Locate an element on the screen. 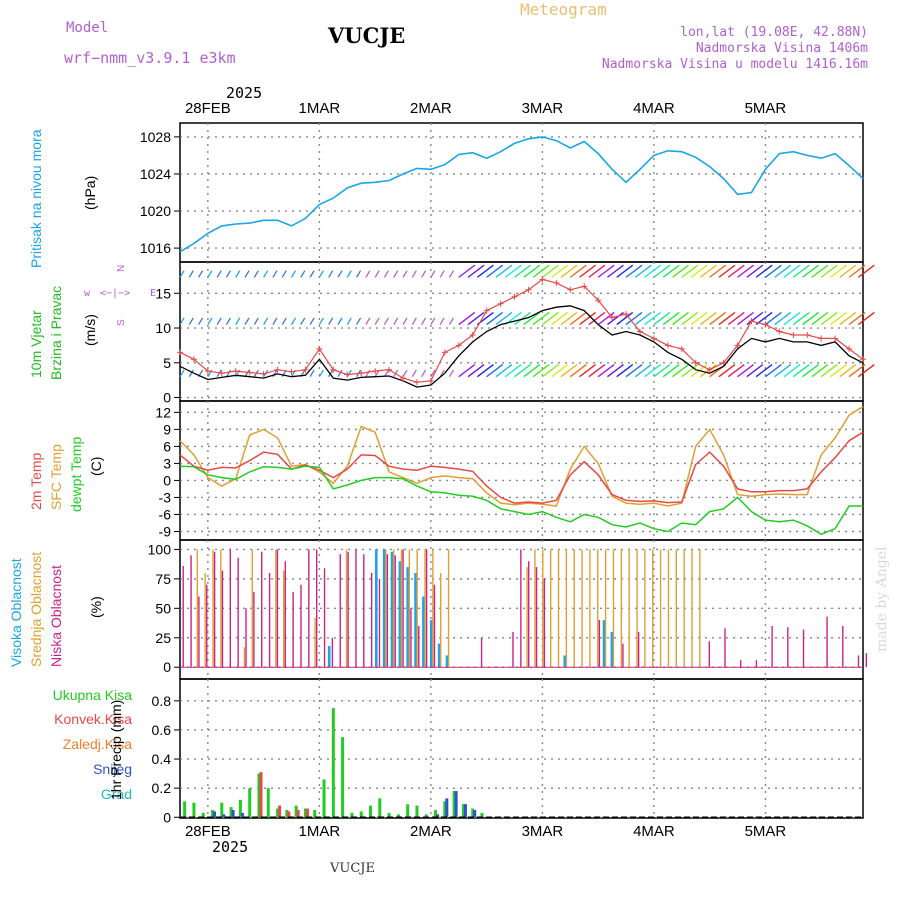  cloud-ytick-label: 25 is located at coordinates (163, 638).